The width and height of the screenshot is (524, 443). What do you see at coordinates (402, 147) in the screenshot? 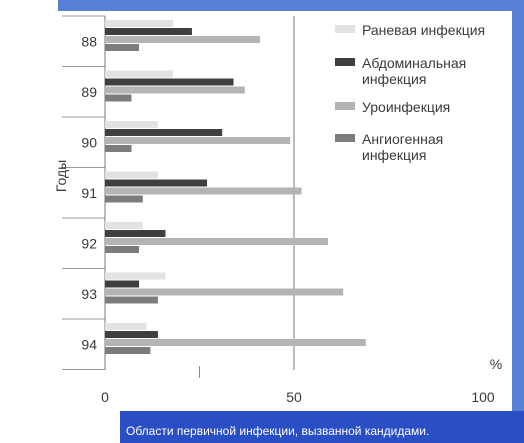
I see `legend-label: Ангиогенная инфекция` at bounding box center [402, 147].